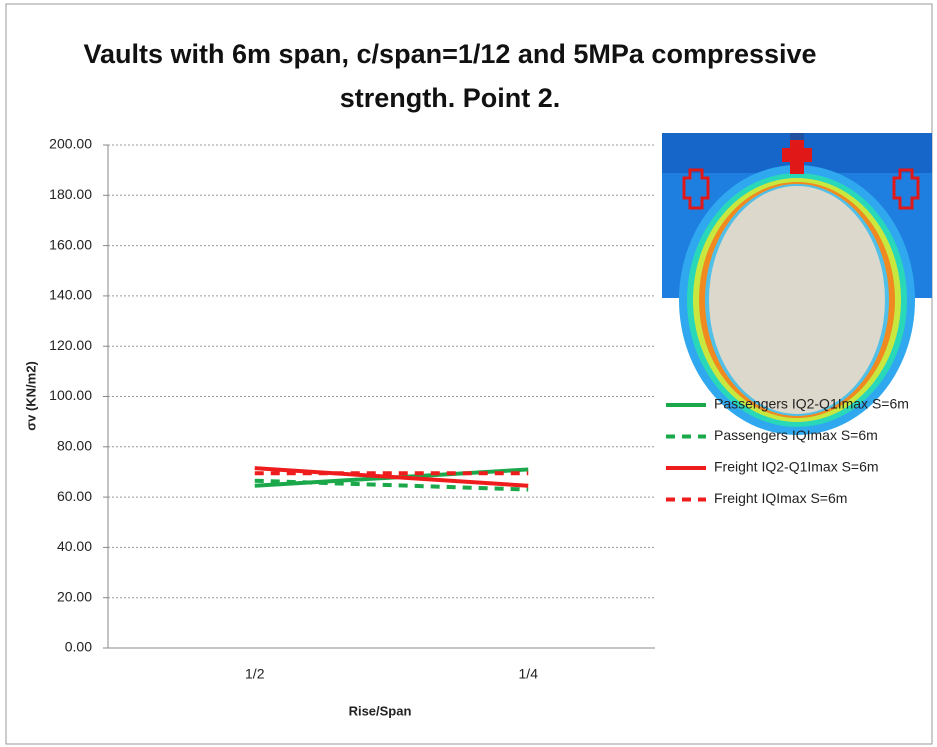 This screenshot has height=747, width=937. What do you see at coordinates (70, 295) in the screenshot?
I see `y-tick-label: 140.00` at bounding box center [70, 295].